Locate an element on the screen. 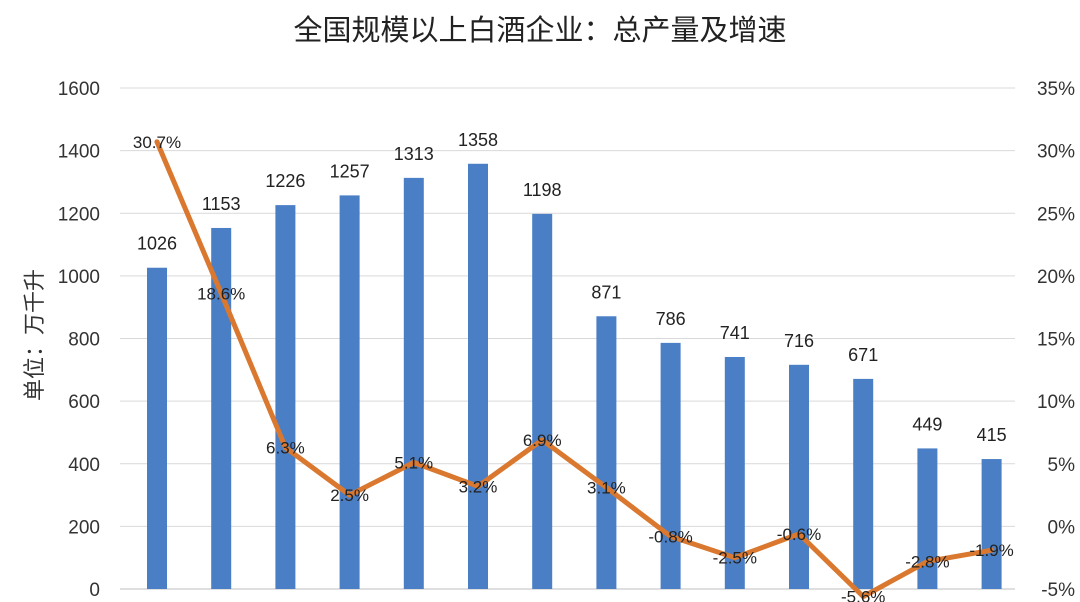 This screenshot has width=1080, height=602. bar-value-label: 415 is located at coordinates (992, 435).